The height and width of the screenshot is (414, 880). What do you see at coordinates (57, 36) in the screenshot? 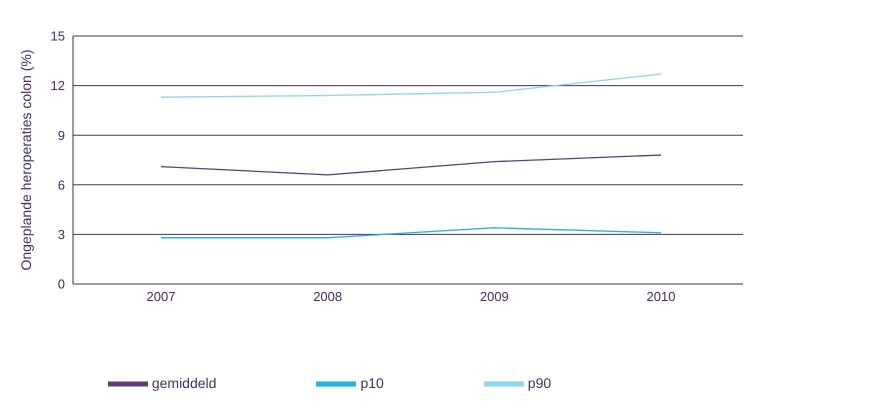
I see `y-tick-label: 15` at bounding box center [57, 36].